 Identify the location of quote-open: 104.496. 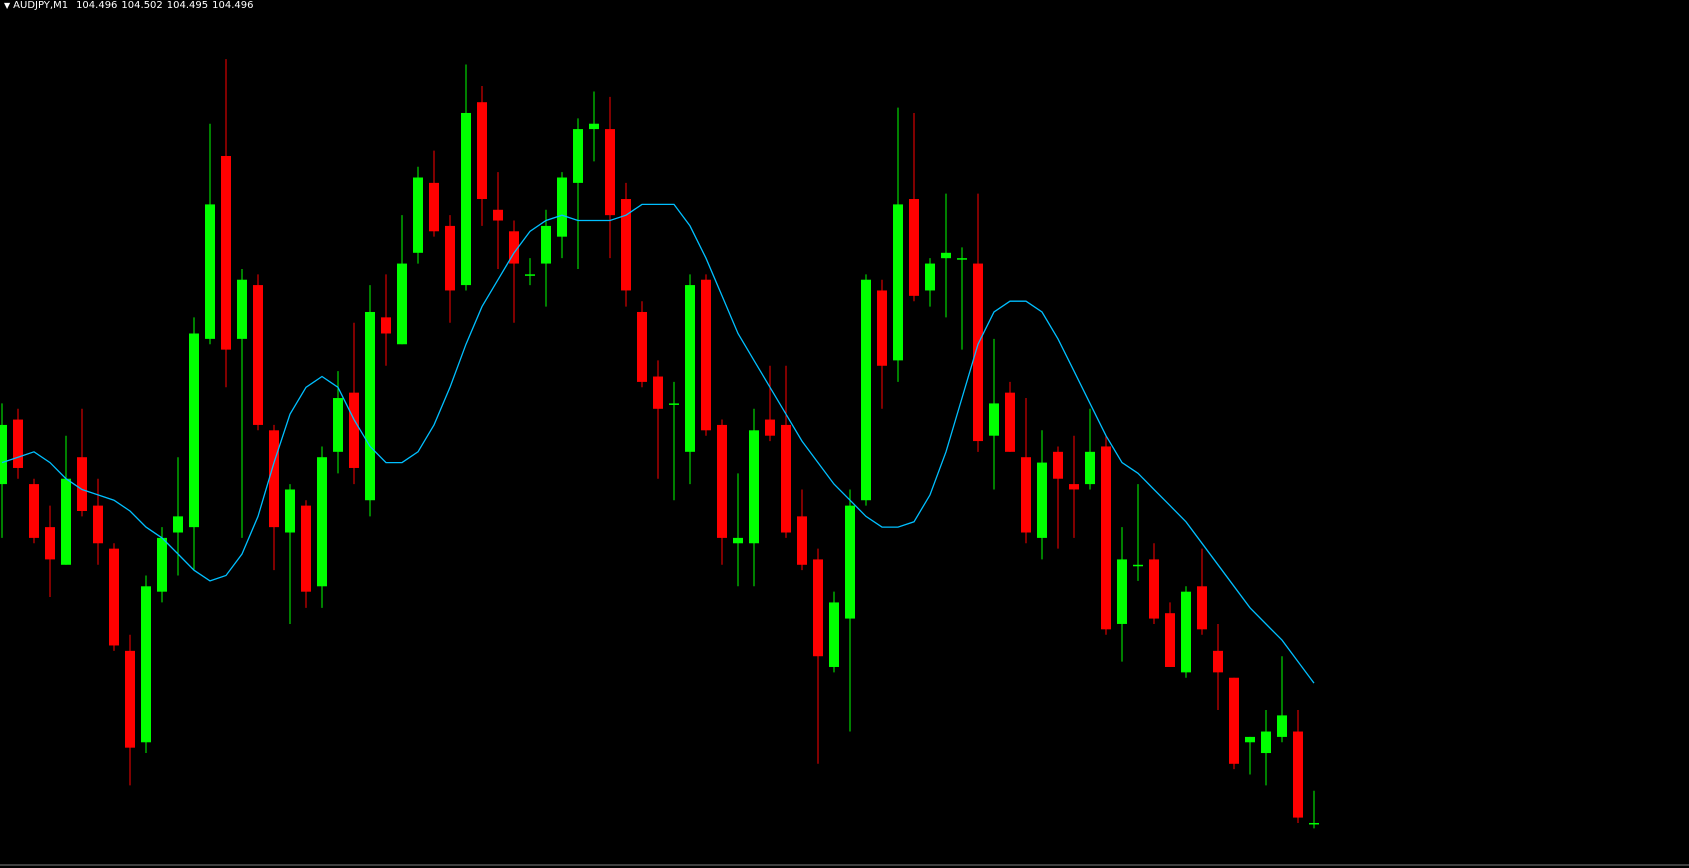
(97, 5).